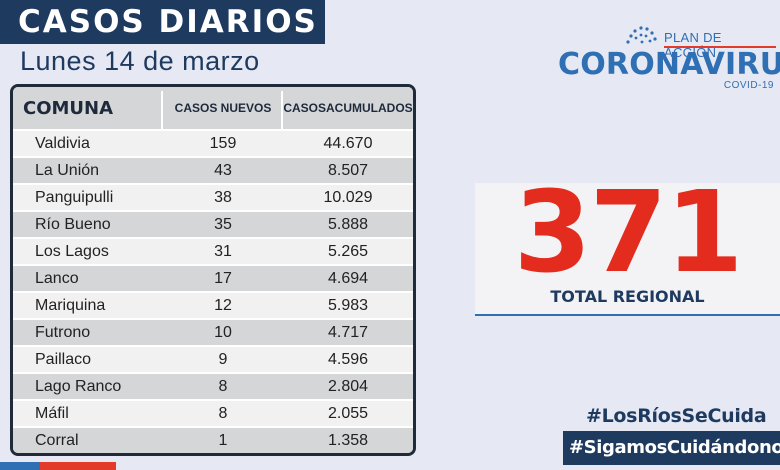 This screenshot has width=780, height=470. I want to click on table-row: Paillaco 9 4.596, so click(213, 359).